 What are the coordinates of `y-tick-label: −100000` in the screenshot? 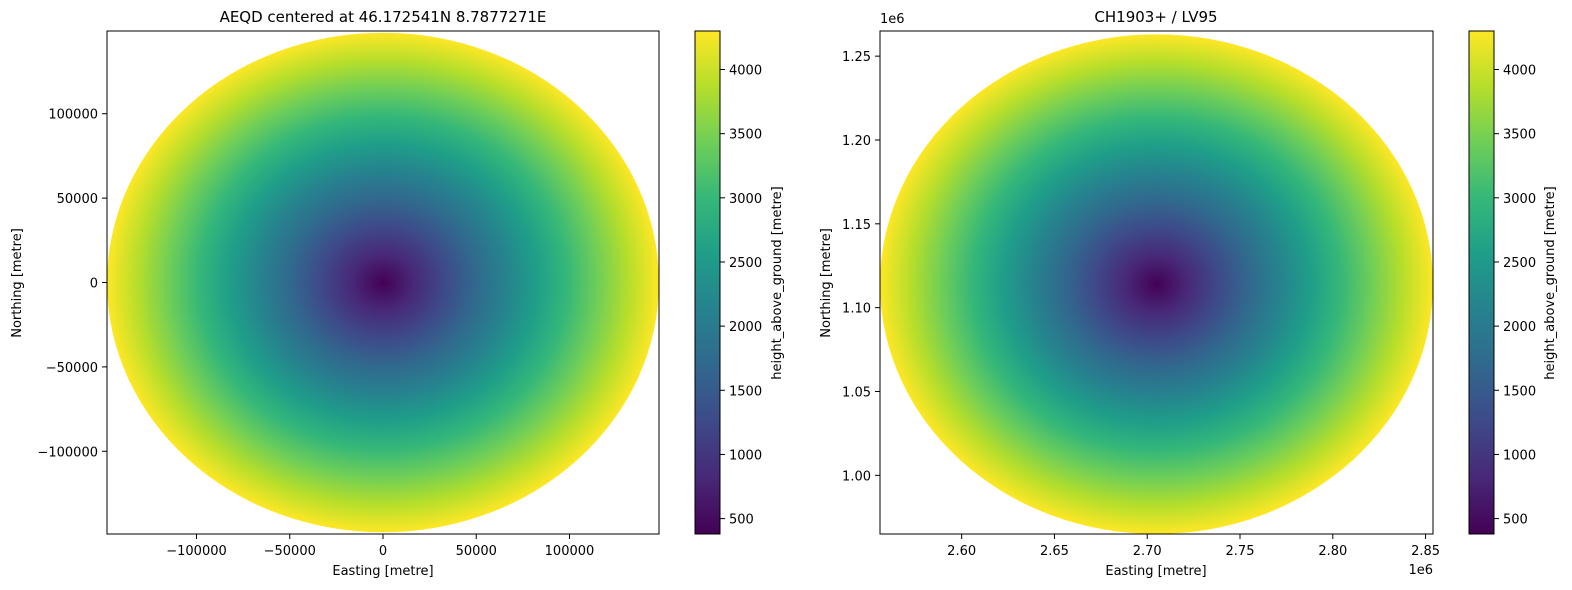 It's located at (67, 452).